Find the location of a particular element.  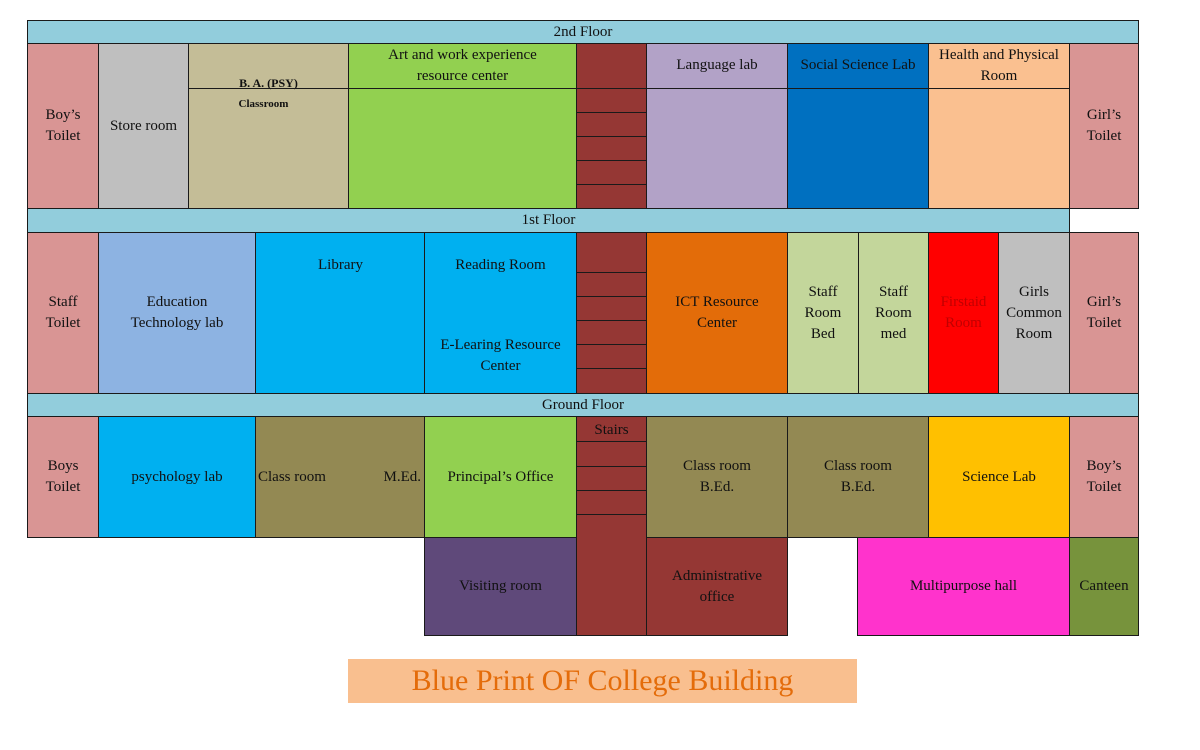

room-art-work-experience: Art and work experience resource center is located at coordinates (462, 126).